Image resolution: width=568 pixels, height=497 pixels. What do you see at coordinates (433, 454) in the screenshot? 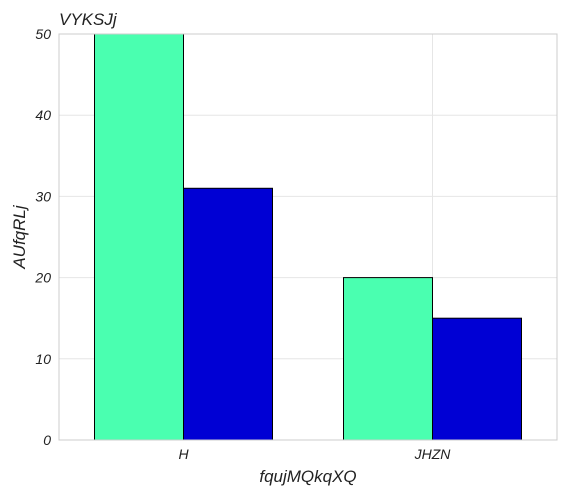
I see `x-tick-label: JHZN` at bounding box center [433, 454].